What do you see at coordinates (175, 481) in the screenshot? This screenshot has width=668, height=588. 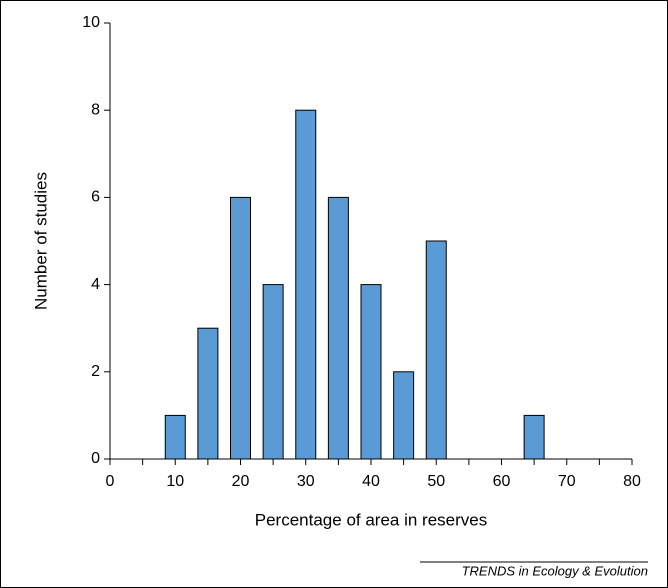 I see `x-tick-label: 10` at bounding box center [175, 481].